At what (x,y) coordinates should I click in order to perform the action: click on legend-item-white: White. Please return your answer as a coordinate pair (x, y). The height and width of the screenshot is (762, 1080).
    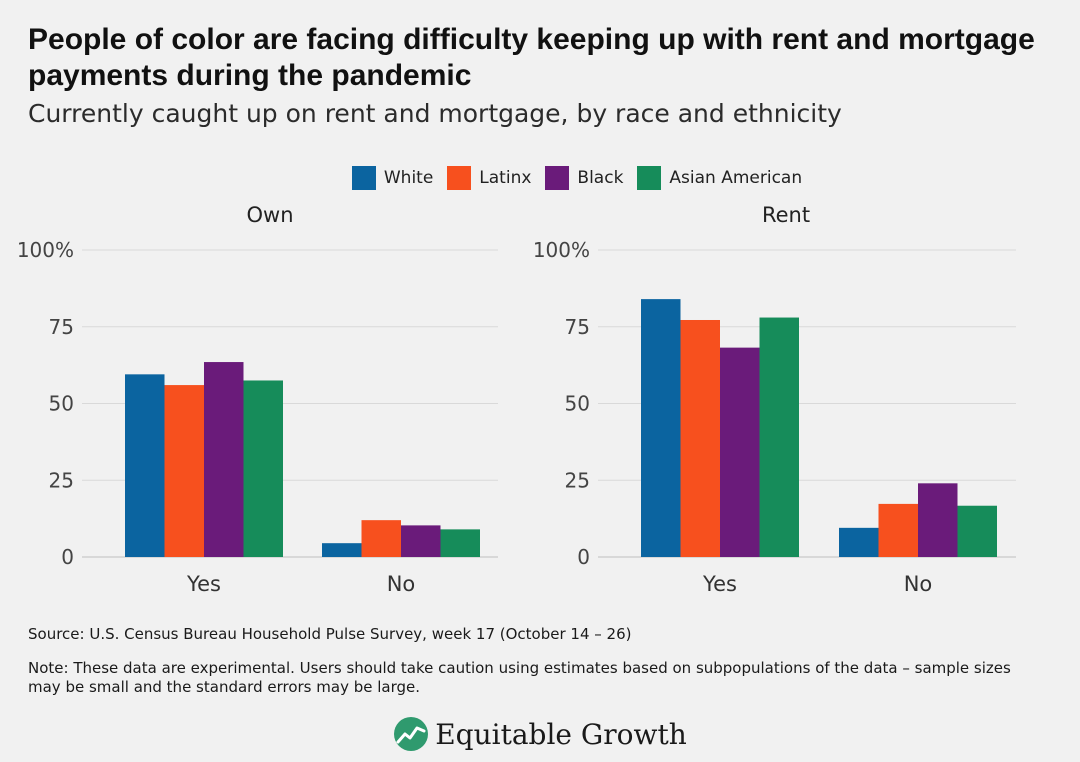
    Looking at the image, I should click on (392, 178).